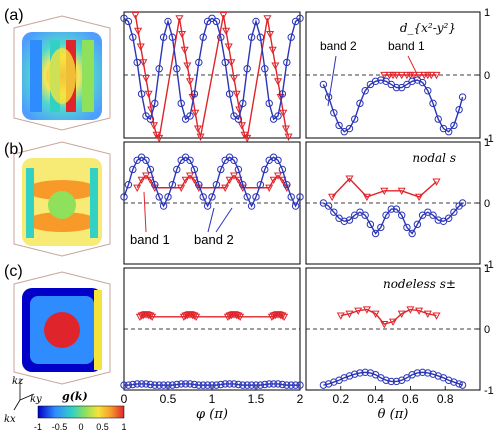  What do you see at coordinates (487, 269) in the screenshot?
I see `y-tick-label: 1` at bounding box center [487, 269].